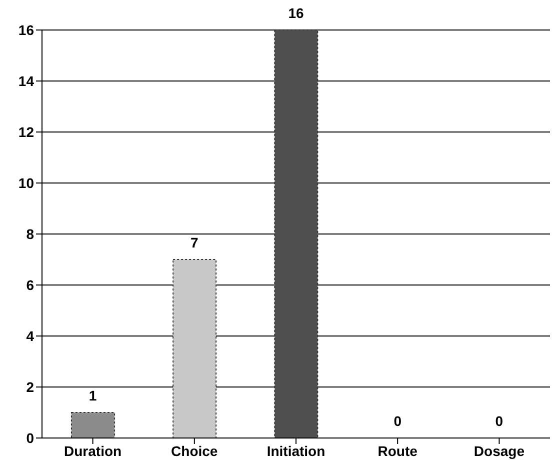 This screenshot has height=463, width=554. I want to click on x-tick-label: Initiation, so click(296, 450).